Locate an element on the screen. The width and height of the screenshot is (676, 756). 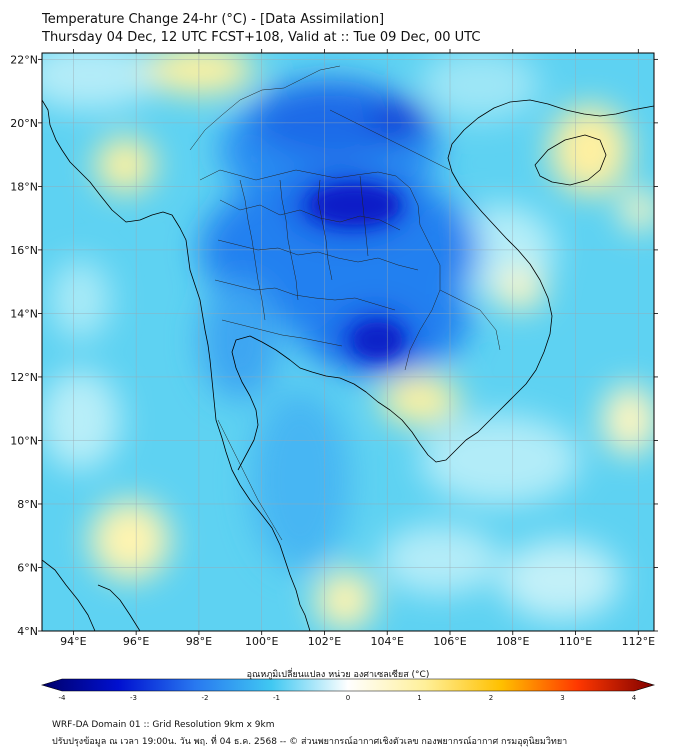
lon-label-5: 104°E is located at coordinates (387, 641).